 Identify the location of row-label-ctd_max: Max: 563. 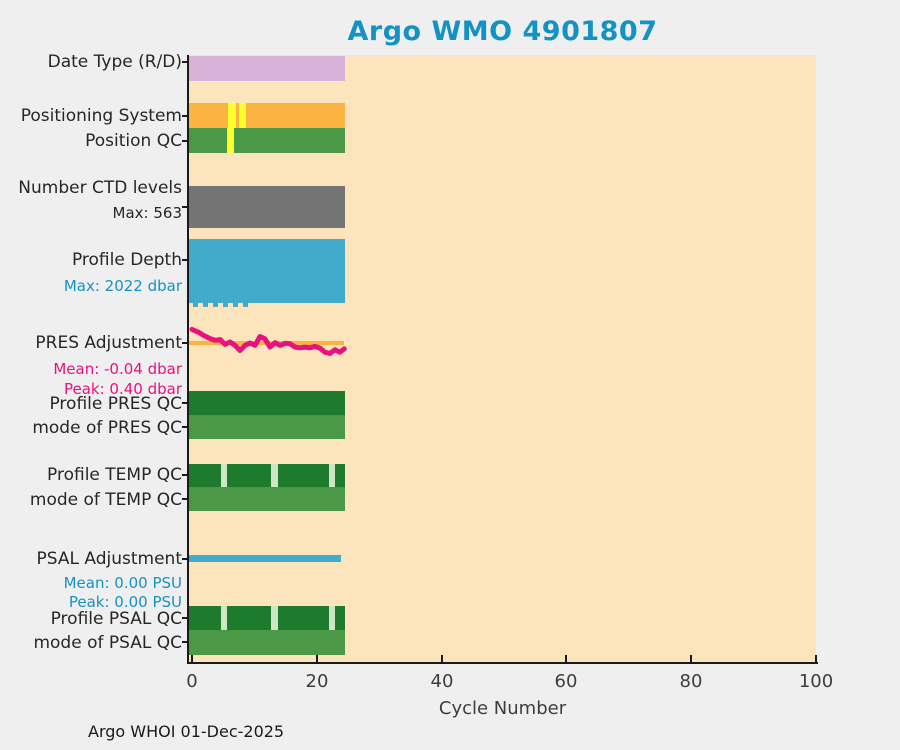
(147, 213).